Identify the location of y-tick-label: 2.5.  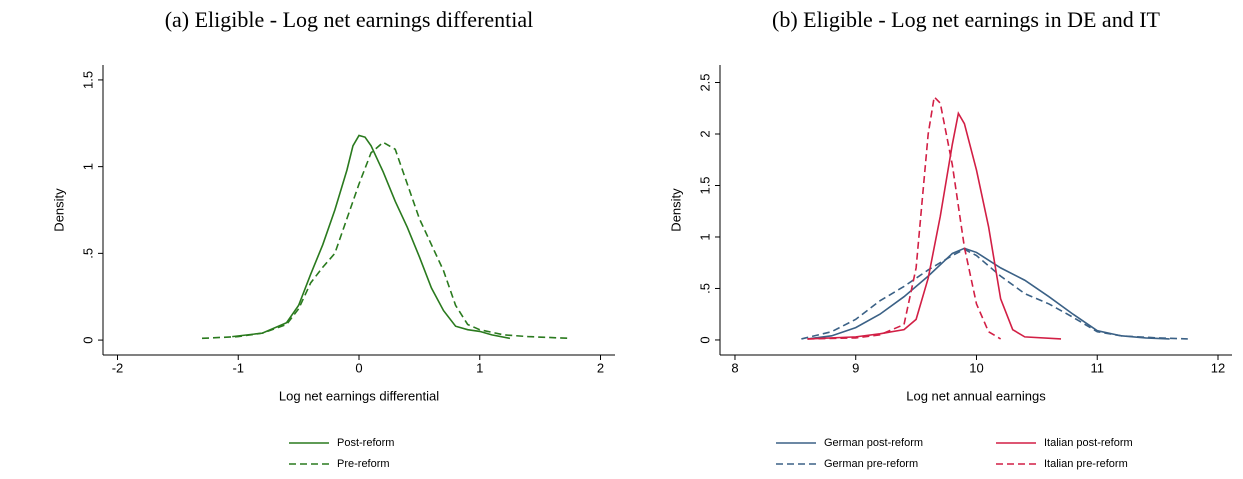
(704, 82).